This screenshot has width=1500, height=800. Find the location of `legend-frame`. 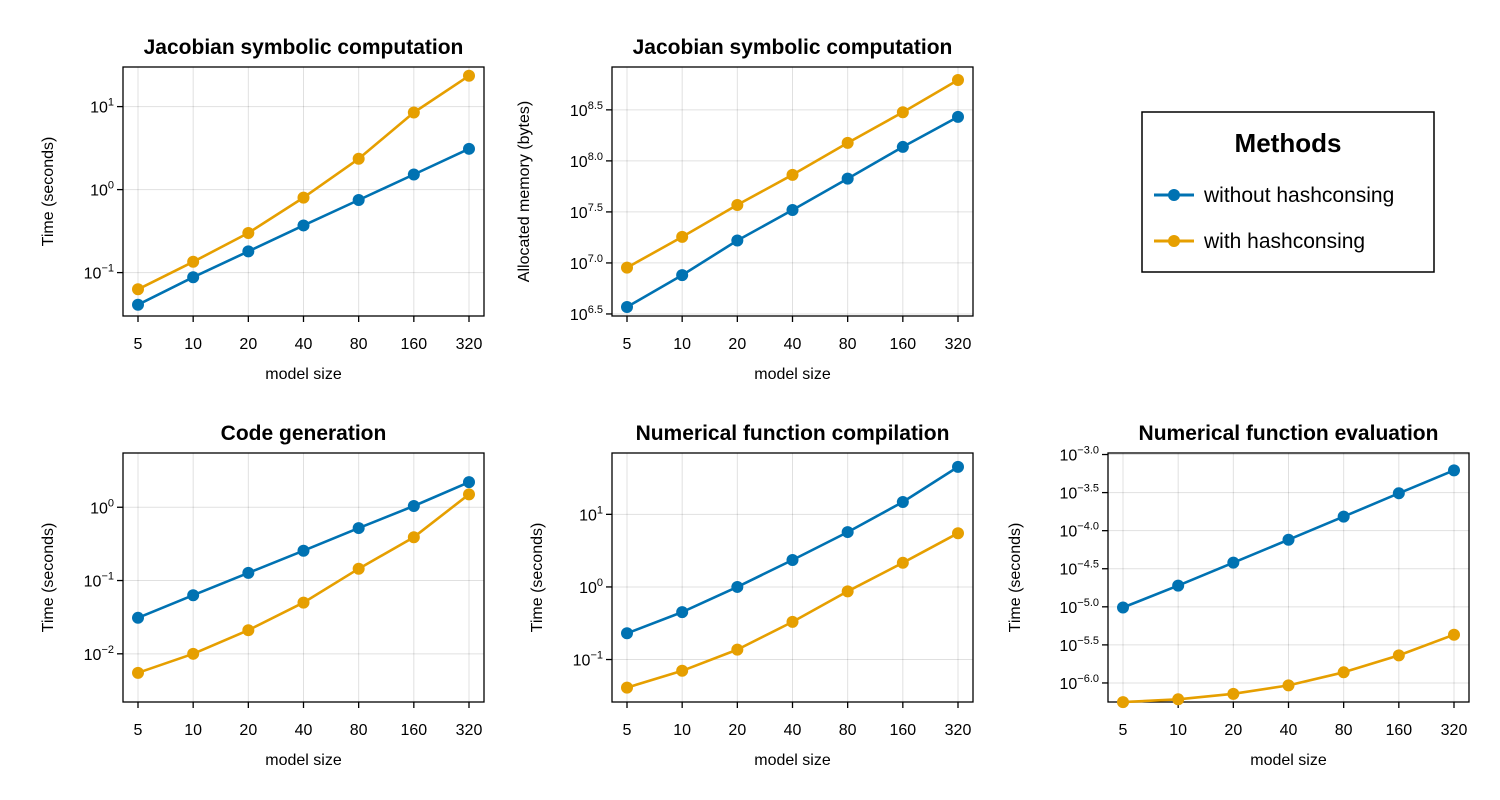

legend-frame is located at coordinates (1288, 192).